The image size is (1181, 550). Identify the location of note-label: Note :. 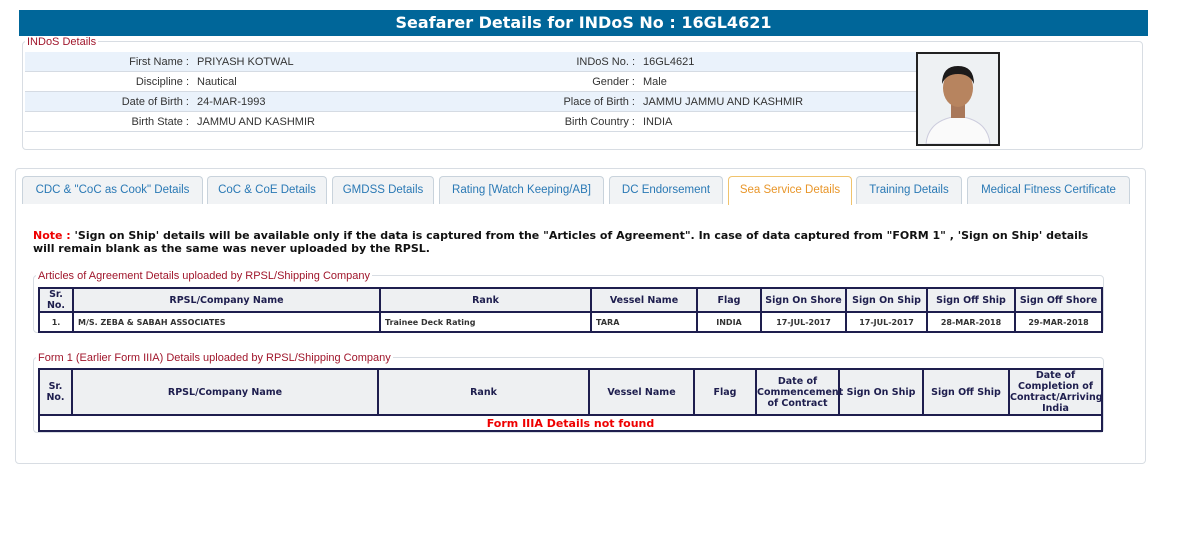
(52, 235).